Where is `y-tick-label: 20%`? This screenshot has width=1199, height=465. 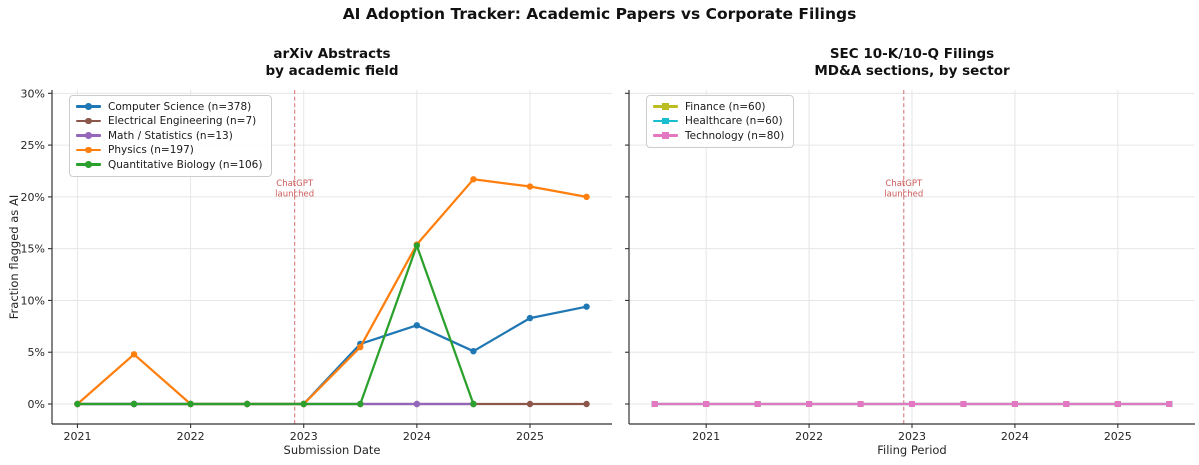
y-tick-label: 20% is located at coordinates (33, 197).